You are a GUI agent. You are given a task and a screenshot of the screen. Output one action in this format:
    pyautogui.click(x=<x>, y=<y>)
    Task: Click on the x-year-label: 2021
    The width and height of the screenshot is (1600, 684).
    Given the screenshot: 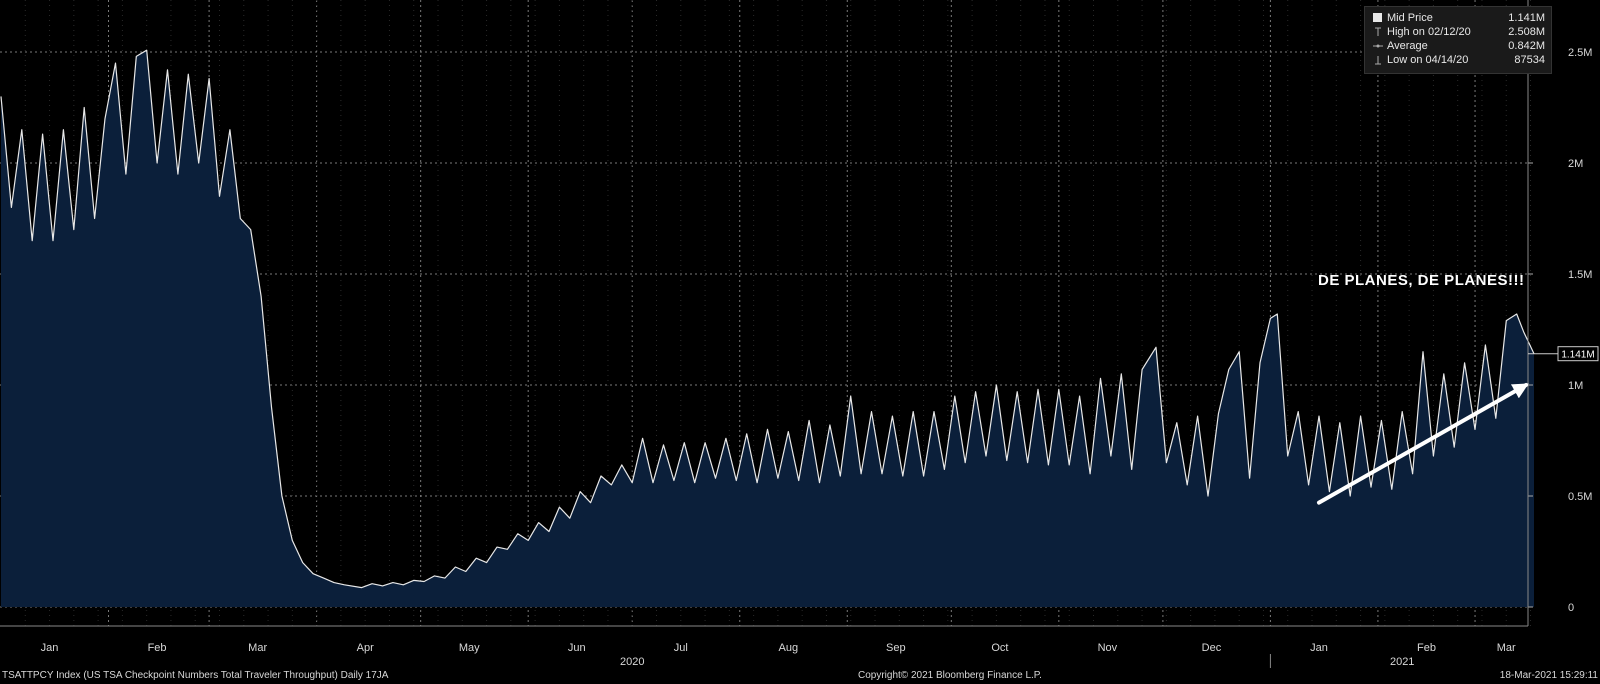 What is the action you would take?
    pyautogui.click(x=1402, y=662)
    